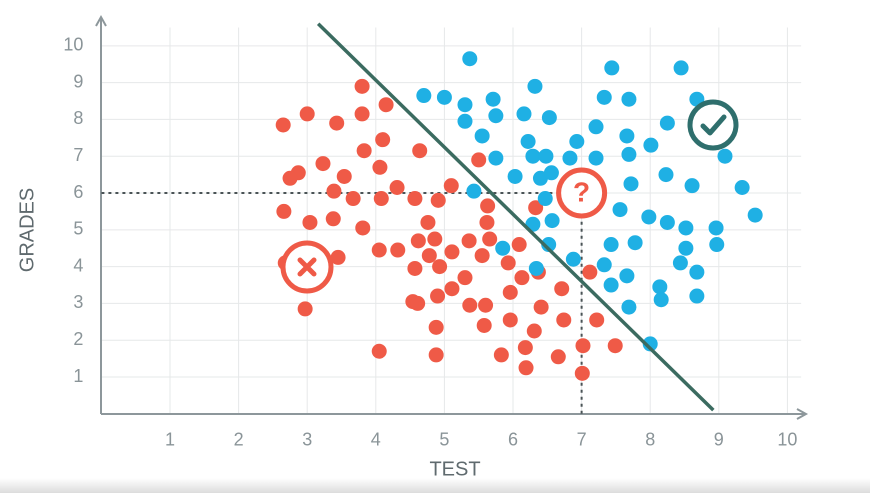 The image size is (870, 493). Describe the element at coordinates (170, 440) in the screenshot. I see `x-tick-label: 1` at that location.